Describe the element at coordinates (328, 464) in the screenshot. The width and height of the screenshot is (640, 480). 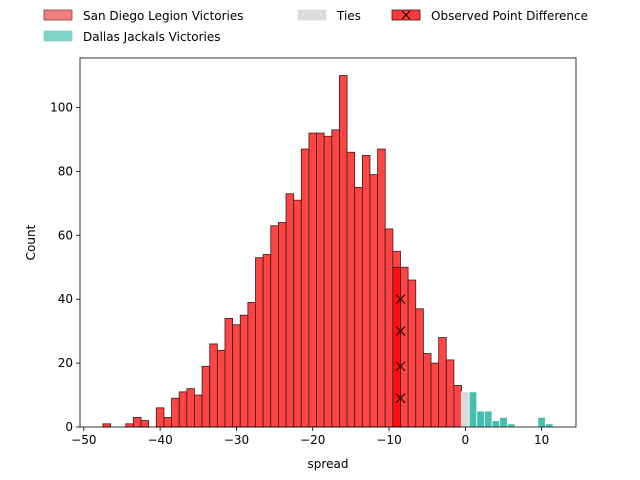
I see `x-axis-title: spread` at that location.